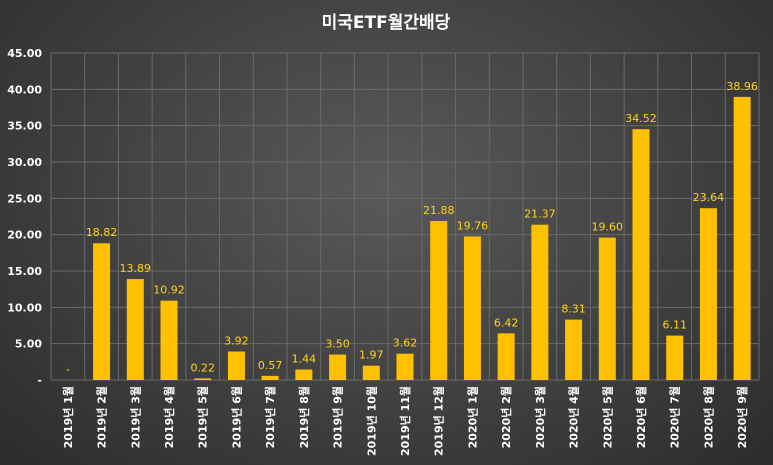 The image size is (773, 465). Describe the element at coordinates (24, 271) in the screenshot. I see `y-tick-label: 15.00` at that location.